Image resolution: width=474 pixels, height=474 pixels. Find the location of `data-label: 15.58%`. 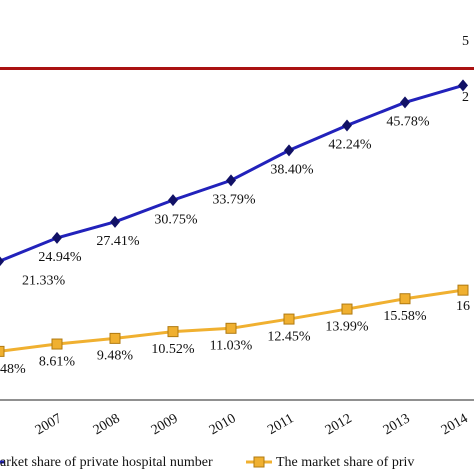

data-label: 15.58% is located at coordinates (405, 316).